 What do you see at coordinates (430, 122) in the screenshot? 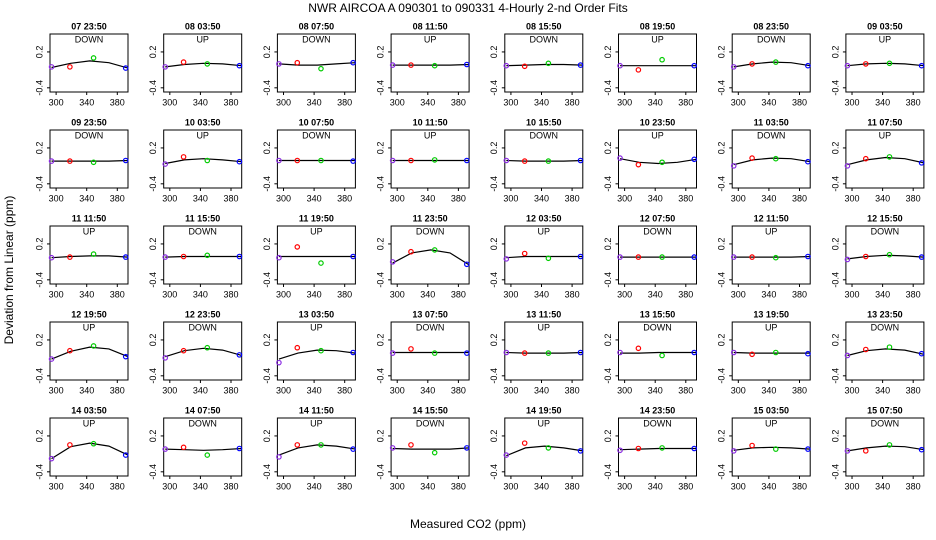
I see `panel-title: 10 11:50` at bounding box center [430, 122].